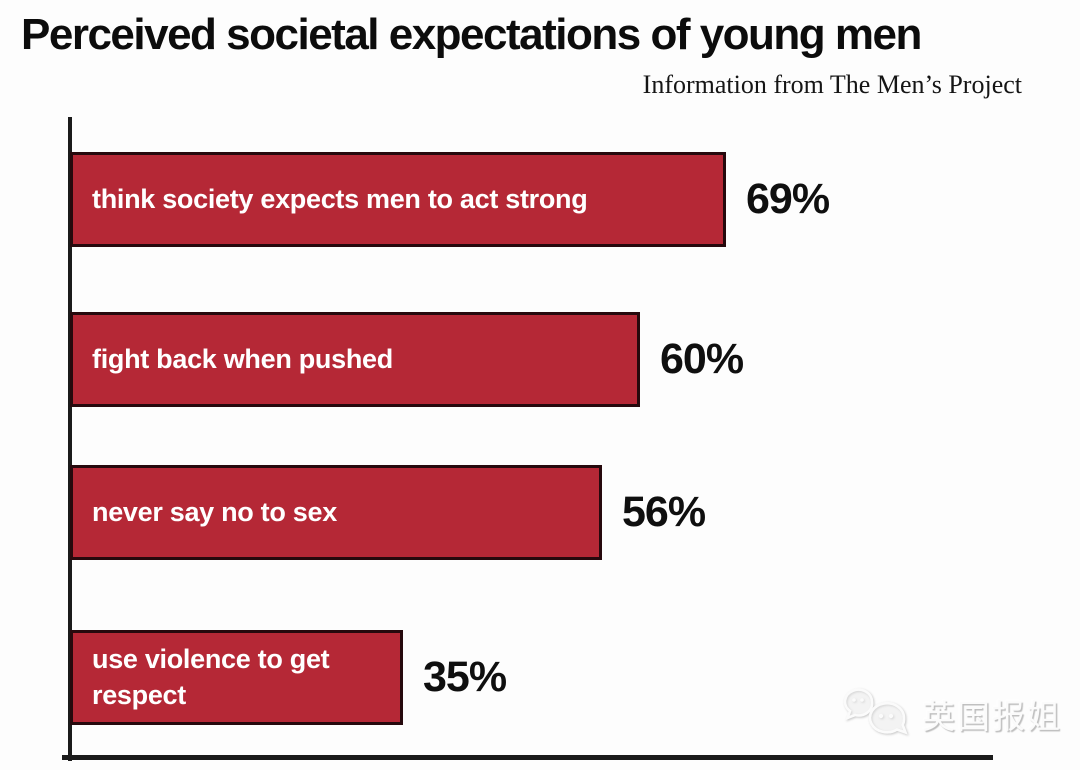 The height and width of the screenshot is (770, 1080). I want to click on bar-4: use violence to get respect, so click(236, 677).